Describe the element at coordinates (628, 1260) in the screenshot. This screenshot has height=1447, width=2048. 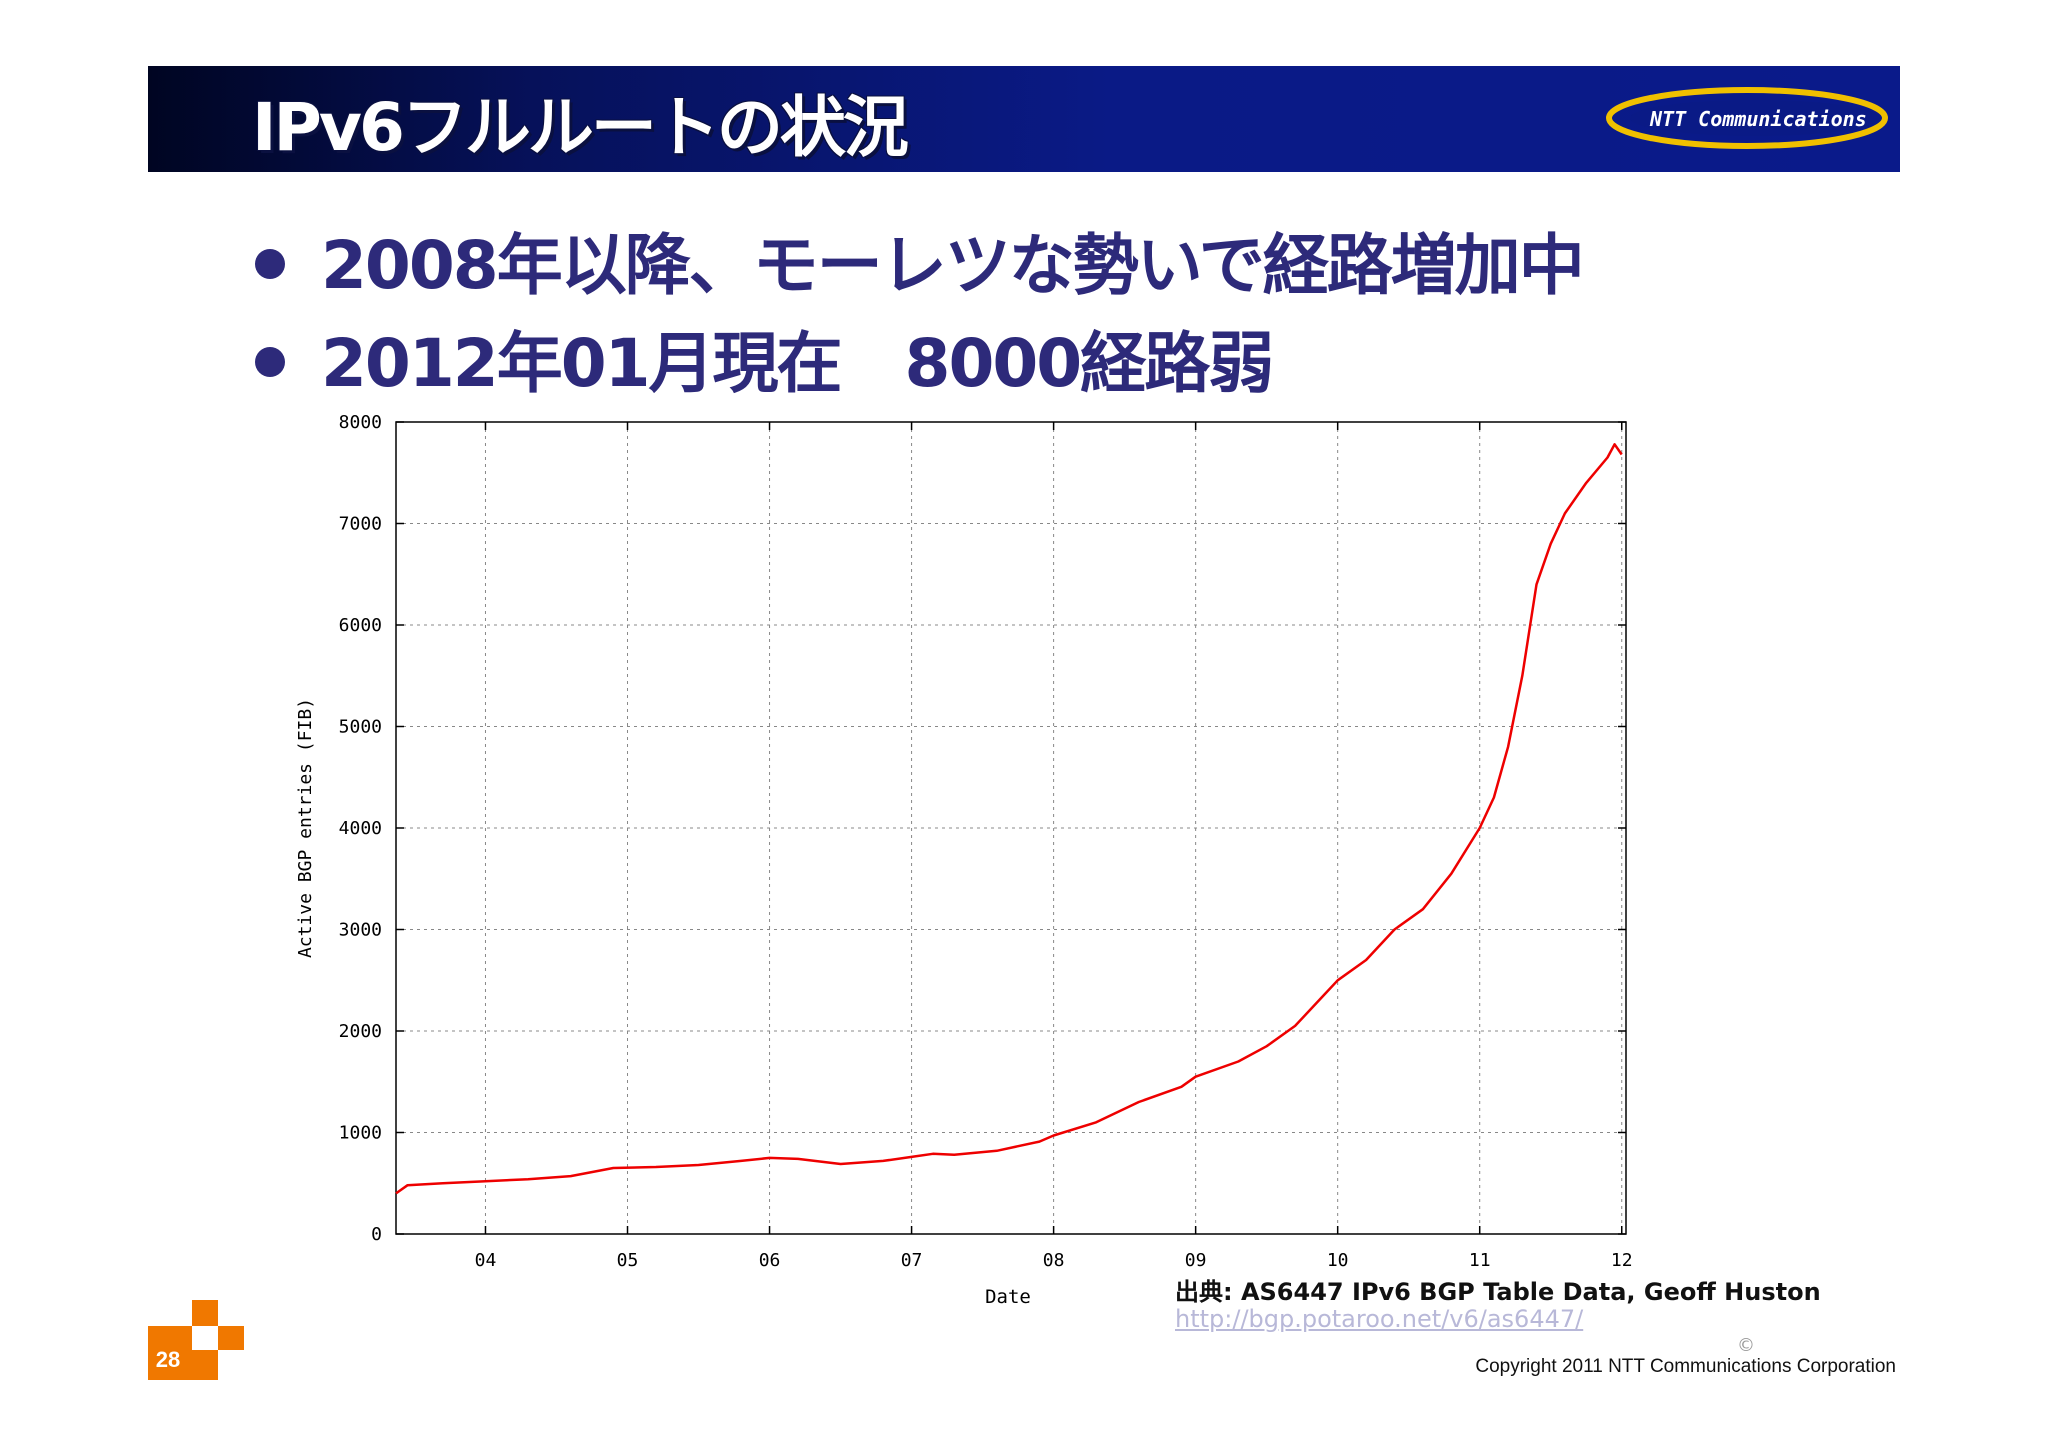
I see `x-tick-label: 05` at that location.